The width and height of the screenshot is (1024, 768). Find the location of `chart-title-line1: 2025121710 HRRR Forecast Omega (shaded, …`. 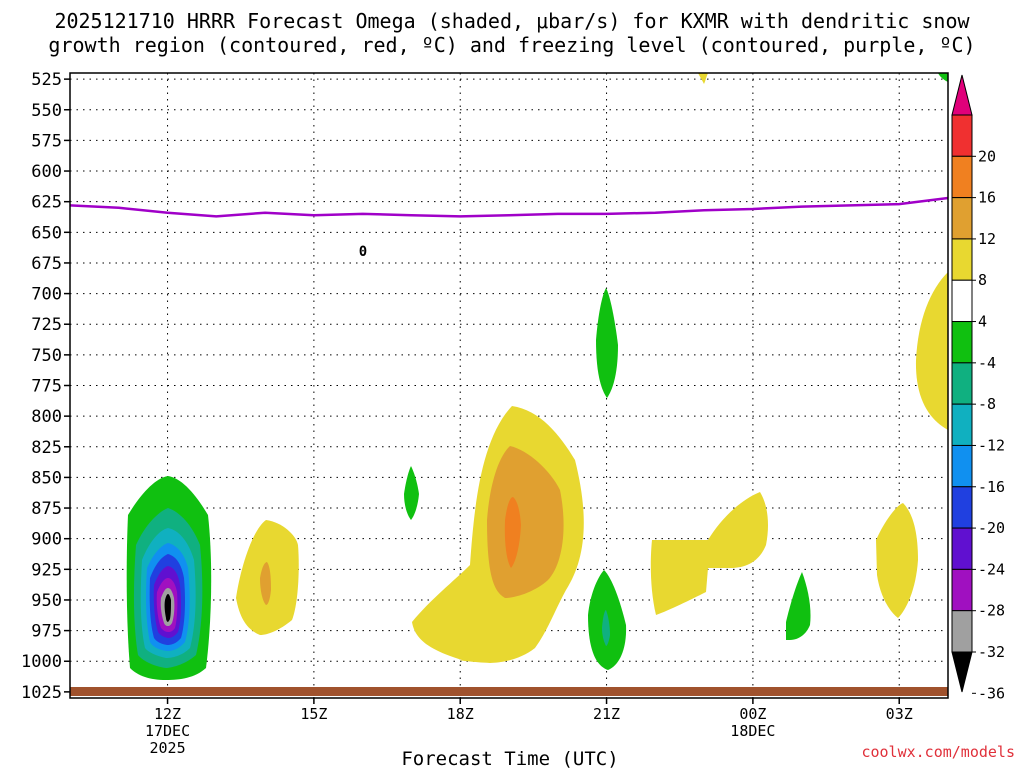

chart-title-line1: 2025121710 HRRR Forecast Omega (shaded, … is located at coordinates (512, 21).